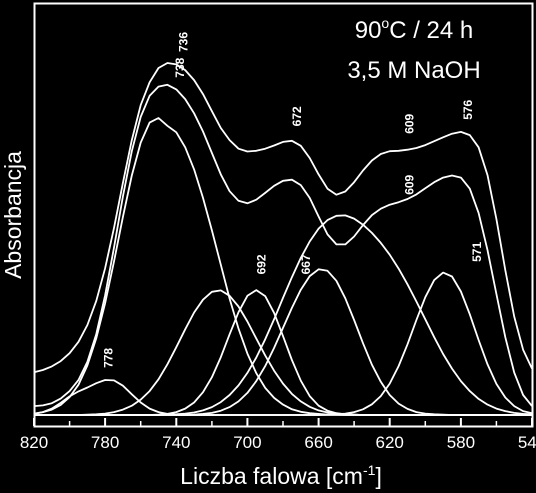 This screenshot has width=536, height=493. Describe the element at coordinates (13, 215) in the screenshot. I see `y-axis-label: Absorbancja` at that location.